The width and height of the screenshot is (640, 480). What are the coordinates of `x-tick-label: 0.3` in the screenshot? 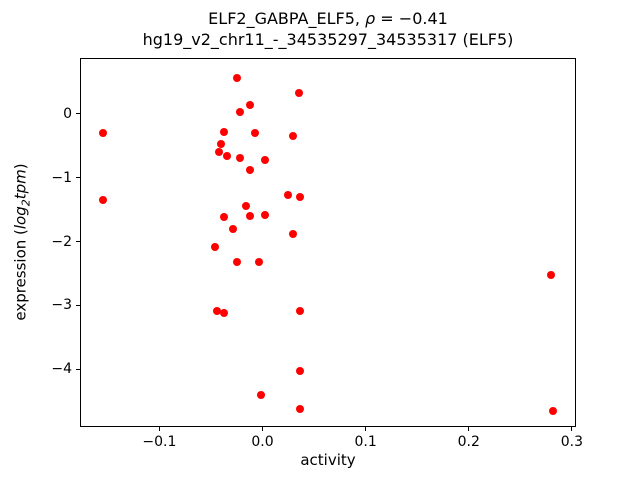 It's located at (572, 442).